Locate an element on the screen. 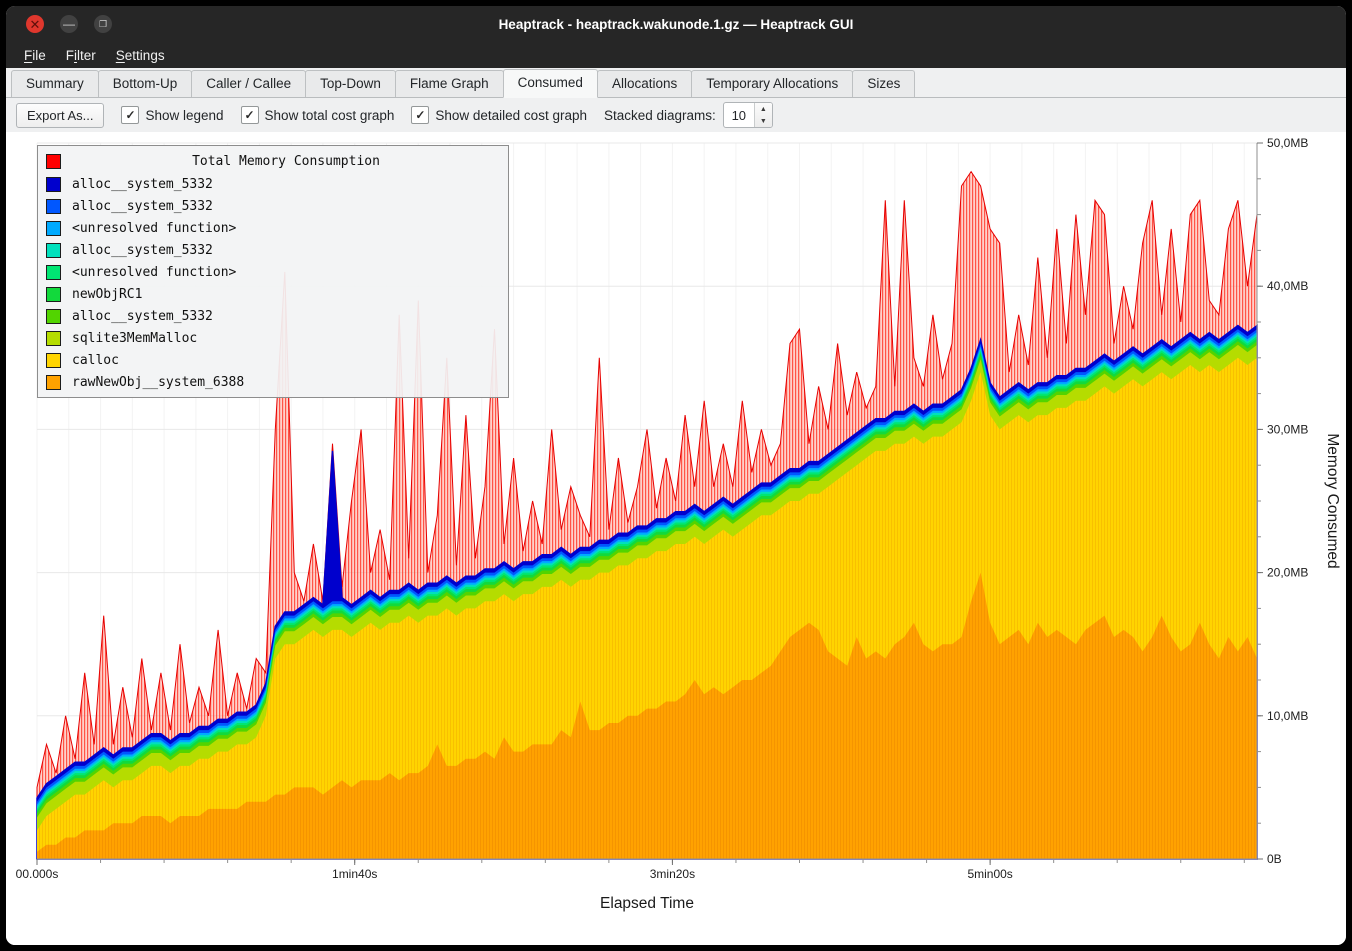  menu-file: File is located at coordinates (35, 55).